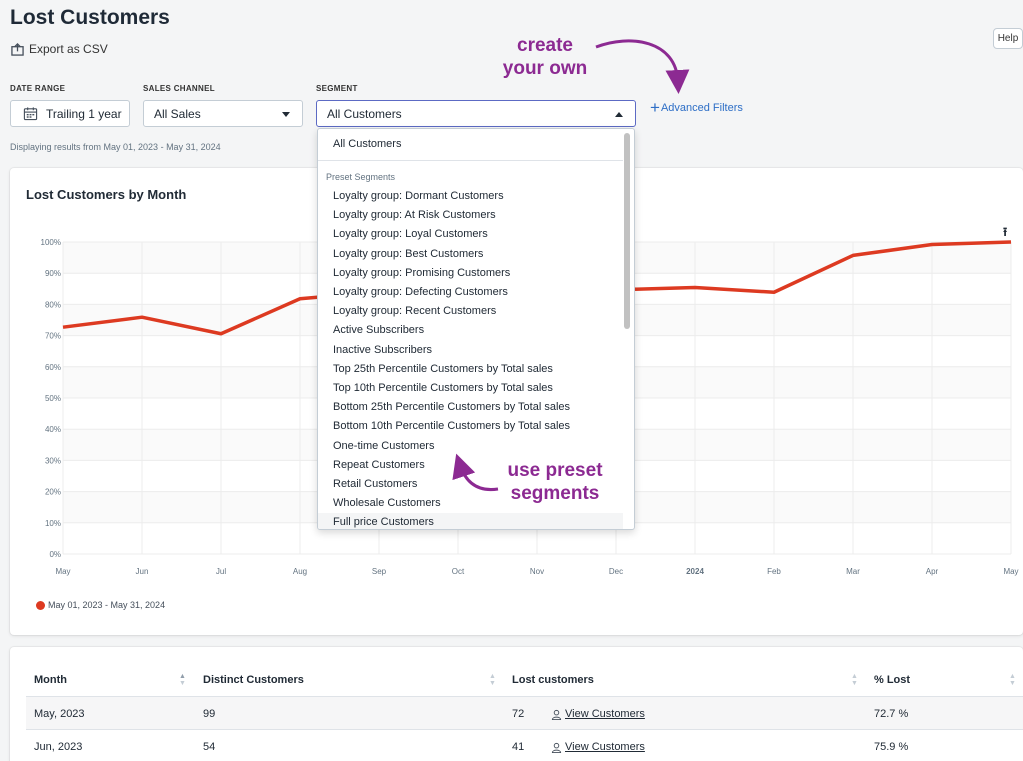 This screenshot has height=761, width=1023. What do you see at coordinates (253, 680) in the screenshot?
I see `th-distinct-customers: Distinct Customers` at bounding box center [253, 680].